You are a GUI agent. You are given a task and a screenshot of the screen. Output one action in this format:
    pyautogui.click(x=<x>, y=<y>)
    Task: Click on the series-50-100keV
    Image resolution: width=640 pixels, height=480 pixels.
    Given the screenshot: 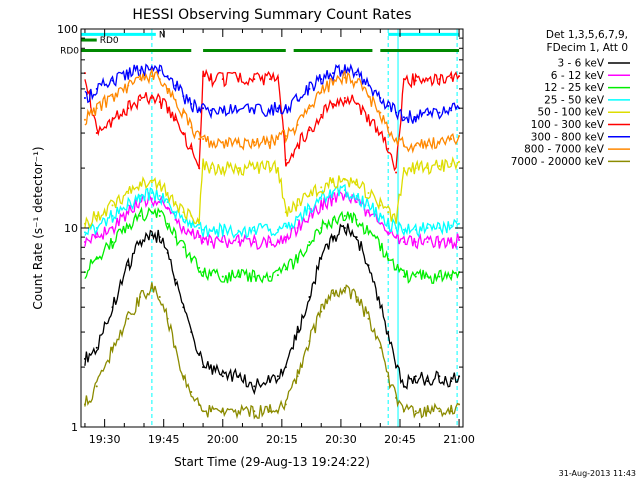 What is the action you would take?
    pyautogui.click(x=272, y=192)
    